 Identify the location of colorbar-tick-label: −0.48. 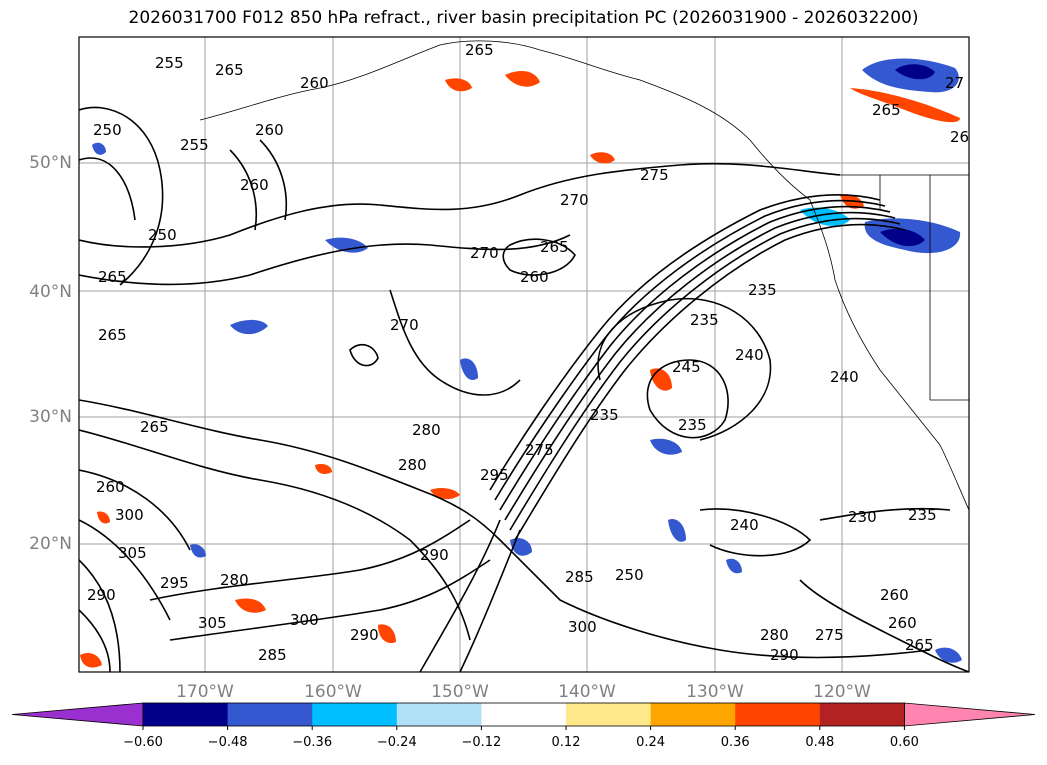
(228, 742).